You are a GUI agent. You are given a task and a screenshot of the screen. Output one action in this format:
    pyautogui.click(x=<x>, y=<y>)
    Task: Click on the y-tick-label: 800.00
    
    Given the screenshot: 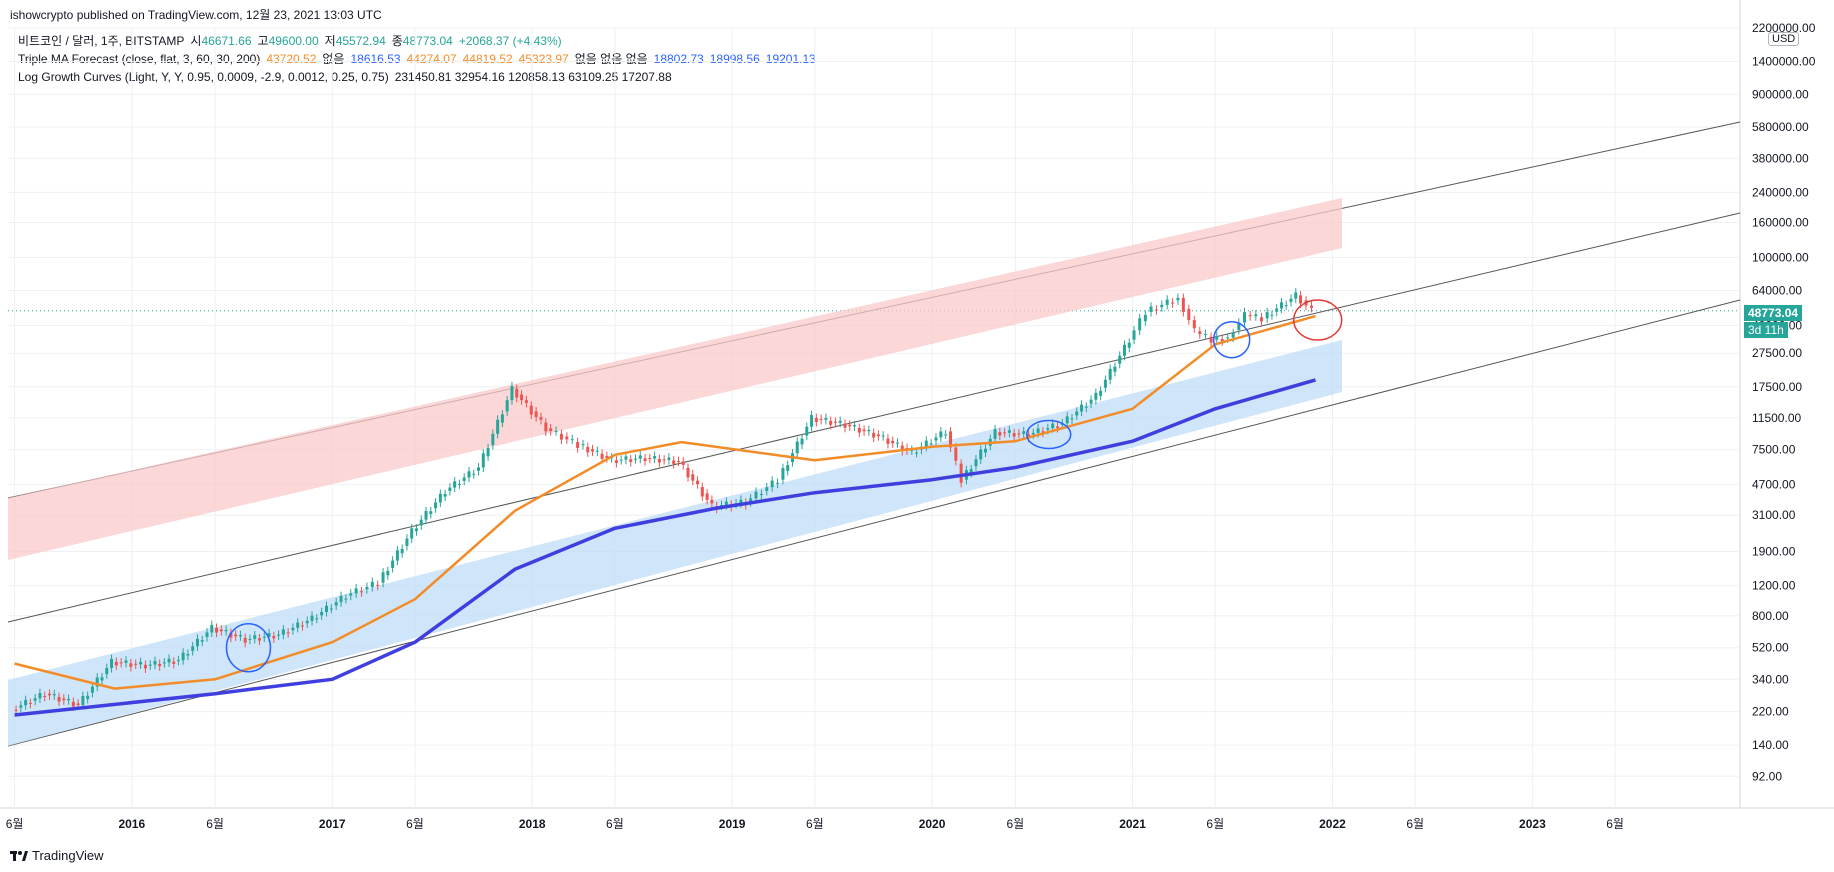 What is the action you would take?
    pyautogui.click(x=1770, y=616)
    